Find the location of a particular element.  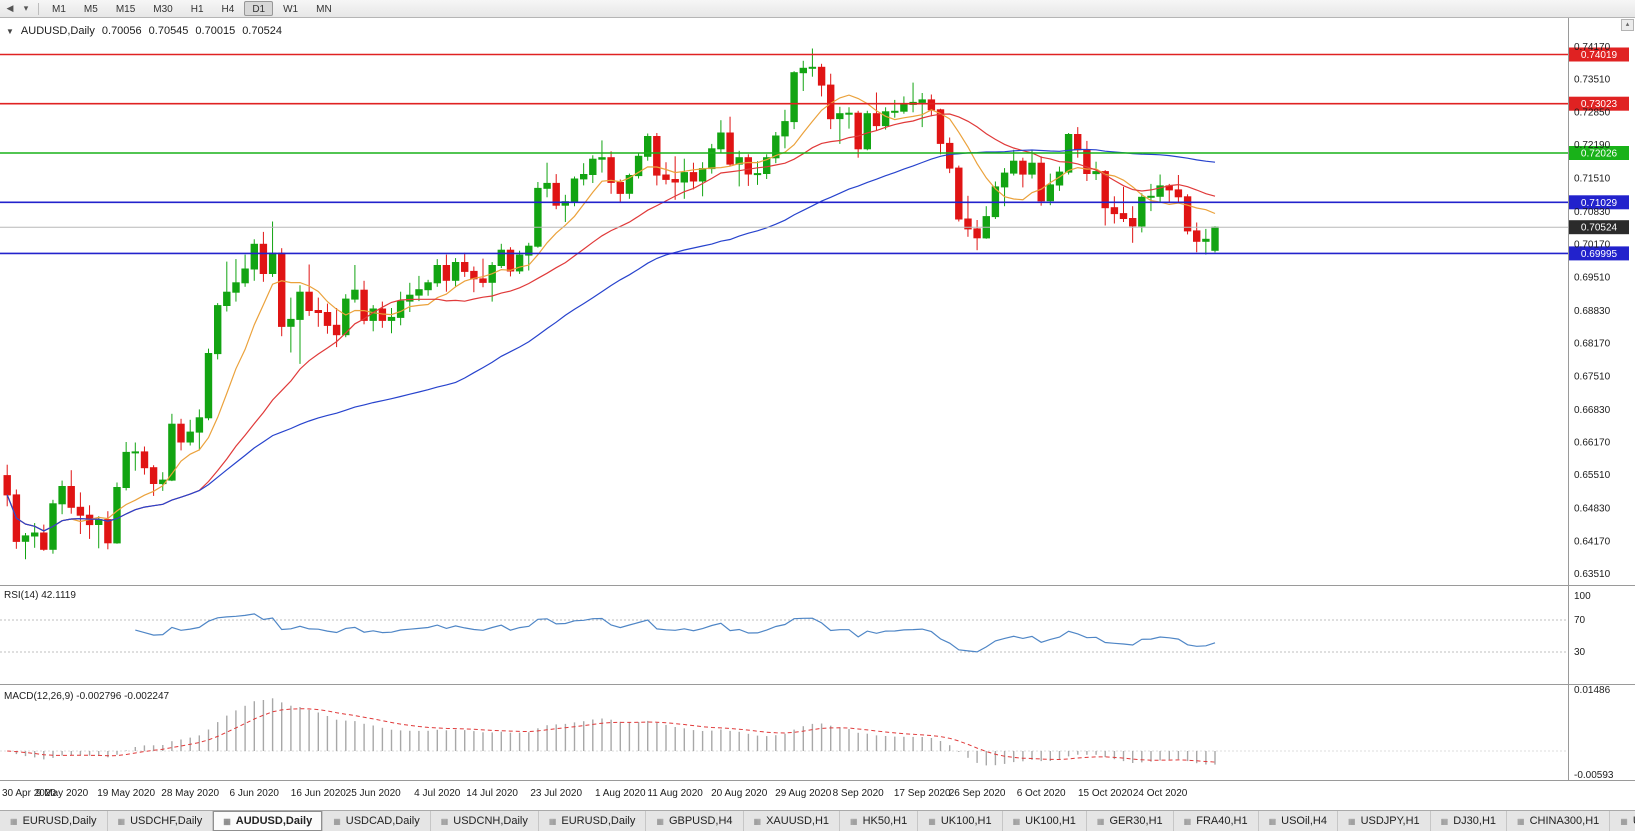

chevron-down-icon: ▾ is located at coordinates (26, 8).